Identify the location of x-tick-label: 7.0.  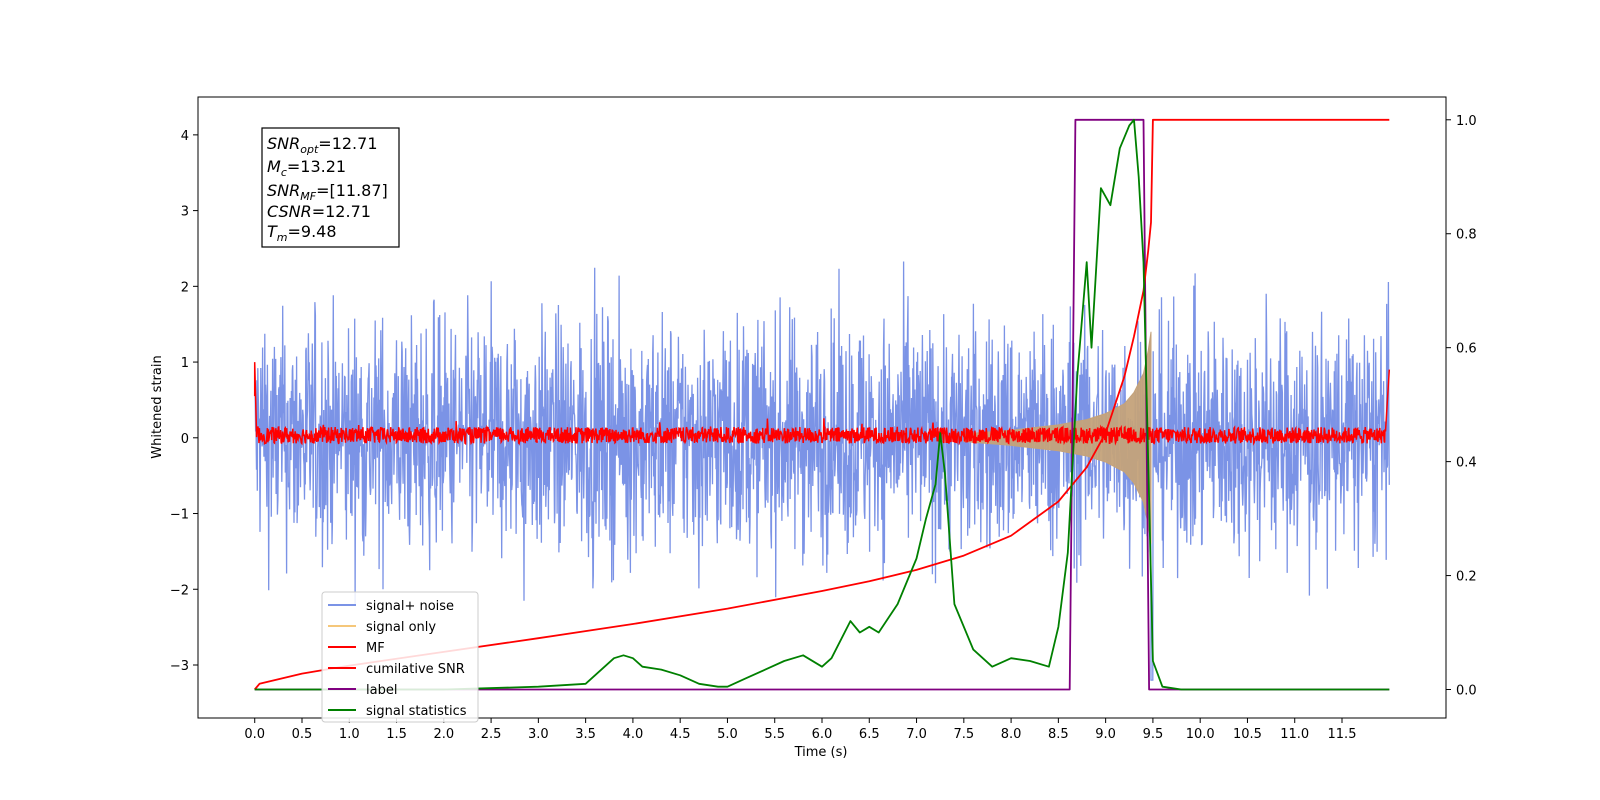
(916, 734).